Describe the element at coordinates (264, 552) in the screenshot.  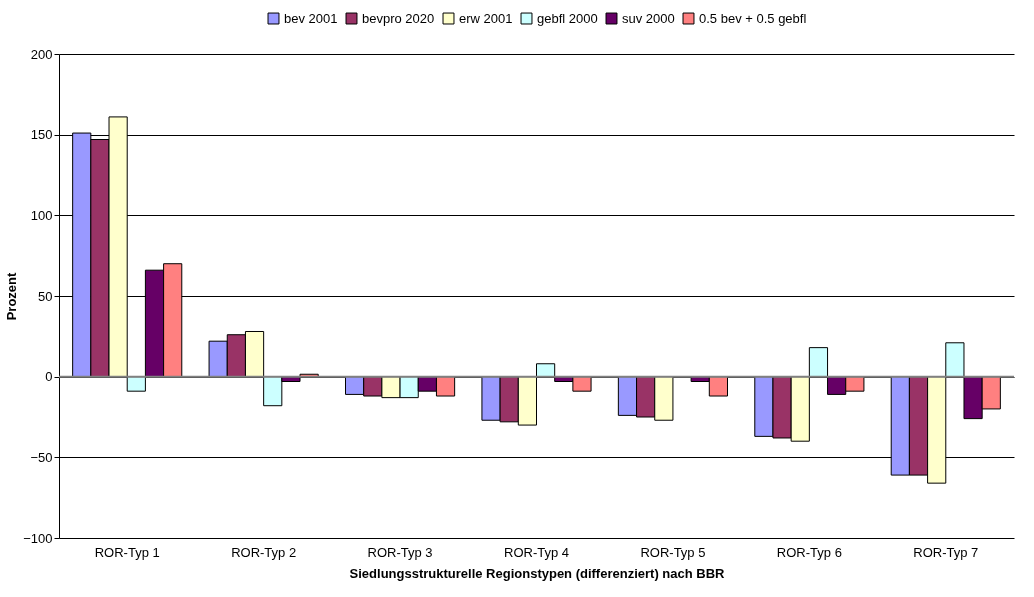
I see `x-tick-label: ROR-Typ 2` at that location.